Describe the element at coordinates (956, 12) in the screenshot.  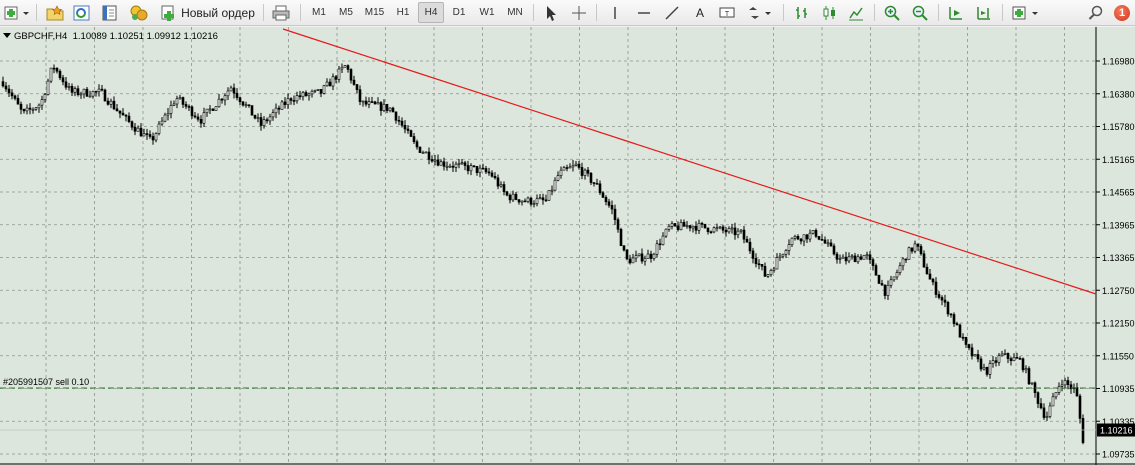
I see `autoscroll-button` at that location.